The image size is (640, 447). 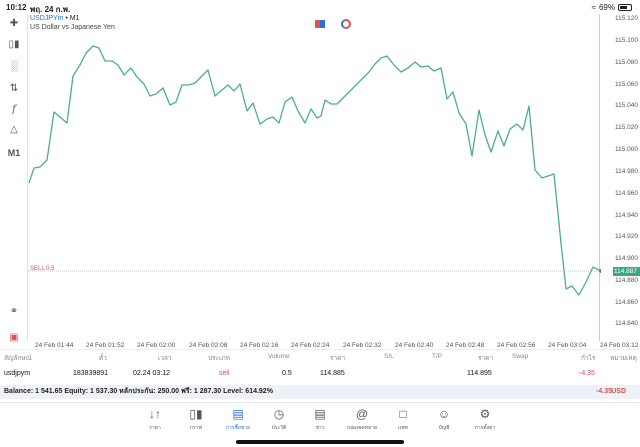 I want to click on chat-icon: □, so click(x=403, y=414).